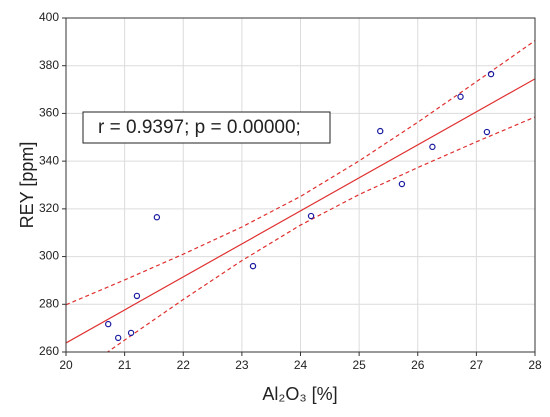 The height and width of the screenshot is (417, 550). What do you see at coordinates (359, 365) in the screenshot?
I see `x-tick-label: 25` at bounding box center [359, 365].